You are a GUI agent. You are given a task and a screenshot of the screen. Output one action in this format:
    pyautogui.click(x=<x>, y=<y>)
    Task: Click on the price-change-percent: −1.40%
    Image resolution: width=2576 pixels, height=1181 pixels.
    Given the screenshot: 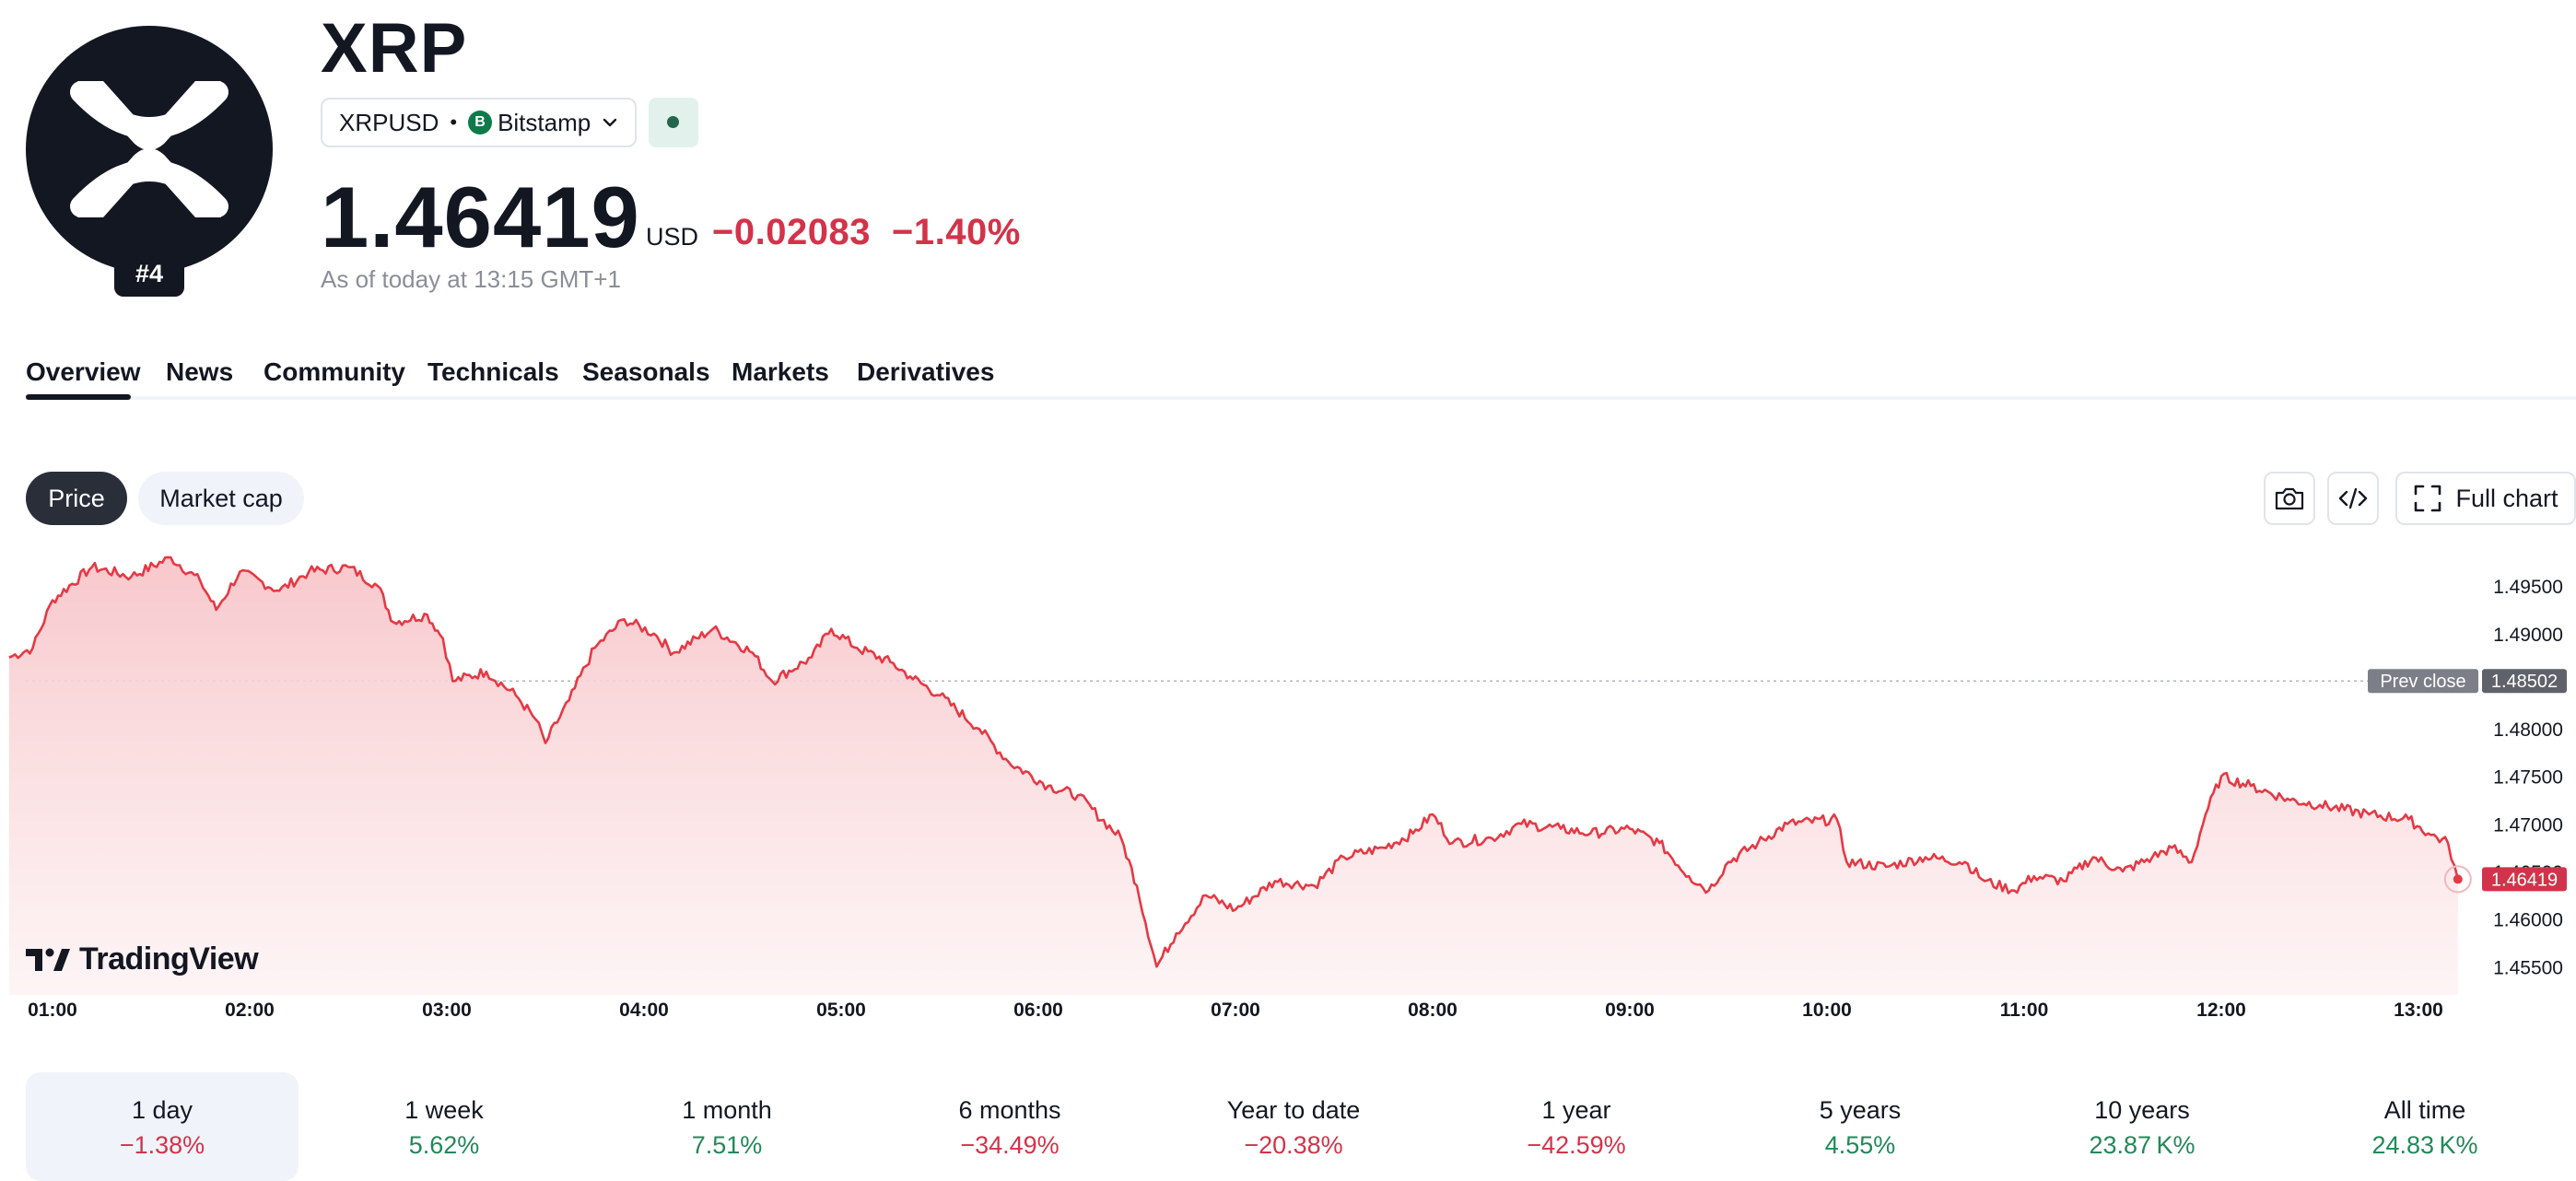 What is the action you would take?
    pyautogui.click(x=956, y=232)
    